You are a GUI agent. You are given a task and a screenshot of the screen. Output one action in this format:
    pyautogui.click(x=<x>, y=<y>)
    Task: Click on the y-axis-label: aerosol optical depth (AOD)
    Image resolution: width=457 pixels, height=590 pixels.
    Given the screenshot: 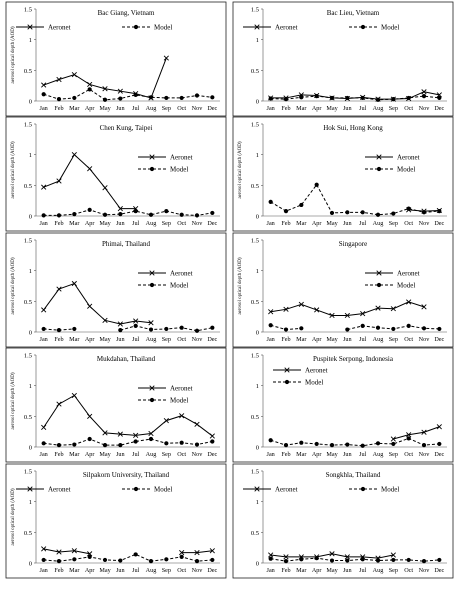 What is the action you would take?
    pyautogui.click(x=13, y=516)
    